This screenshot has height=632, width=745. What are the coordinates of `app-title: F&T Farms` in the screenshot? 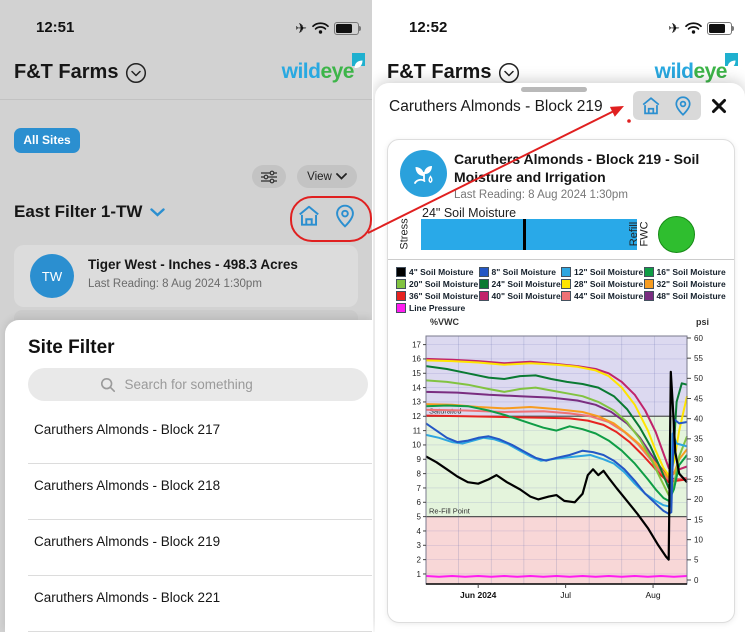 It's located at (80, 72).